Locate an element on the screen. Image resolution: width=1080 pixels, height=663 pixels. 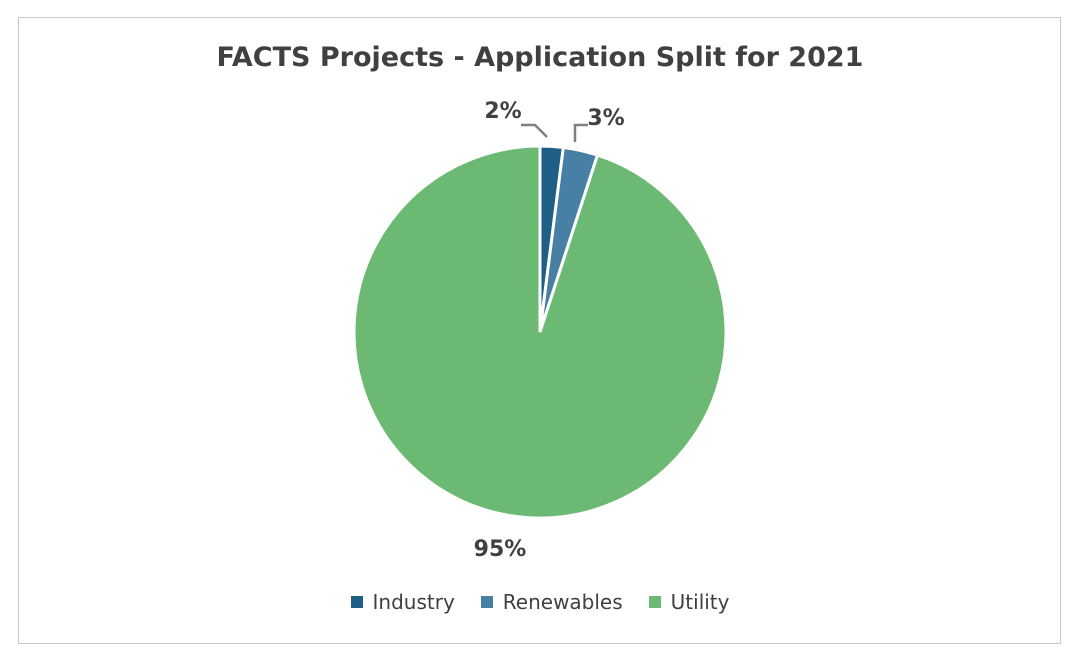
legend: Industry Renewables Utility is located at coordinates (540, 602).